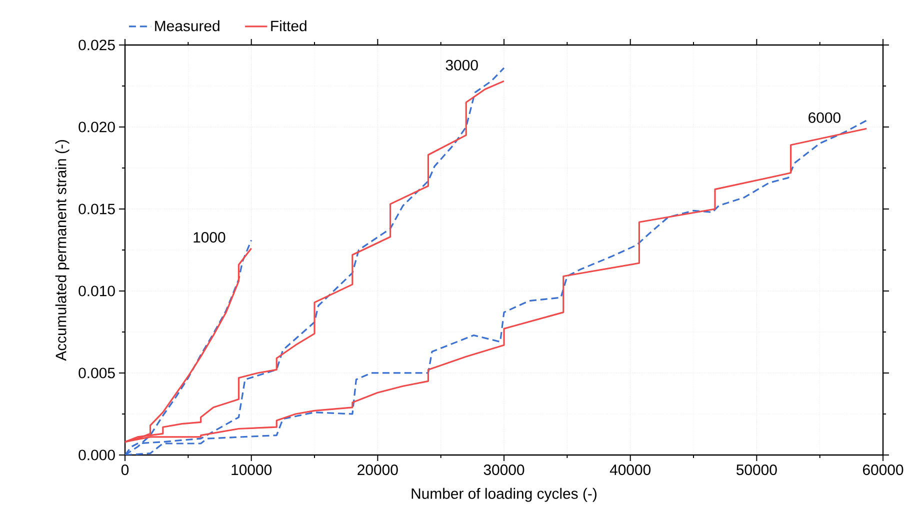 The width and height of the screenshot is (914, 529). What do you see at coordinates (210, 237) in the screenshot?
I see `annotation: 1000` at bounding box center [210, 237].